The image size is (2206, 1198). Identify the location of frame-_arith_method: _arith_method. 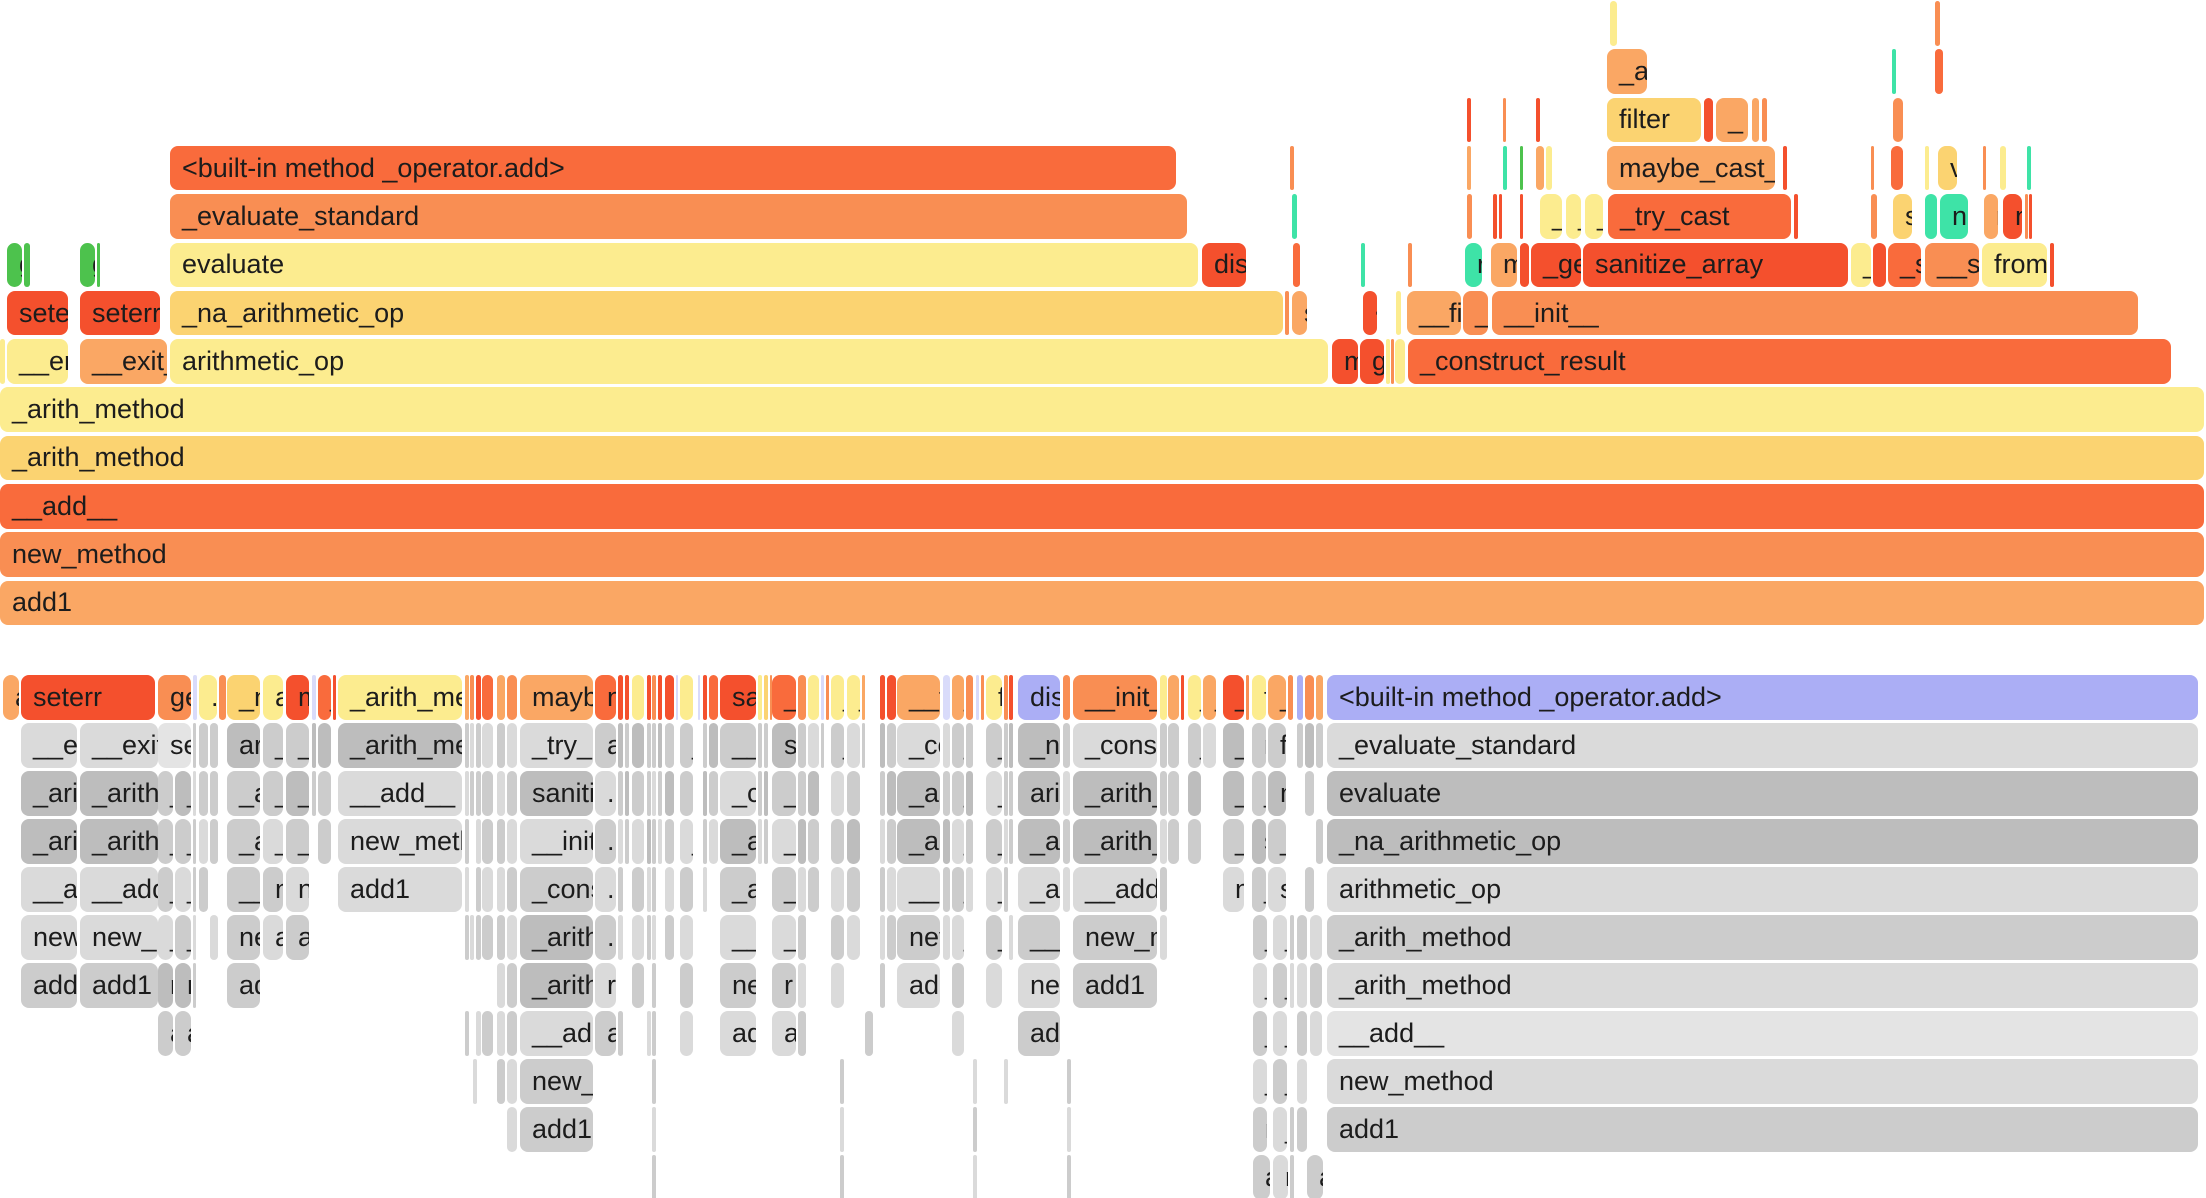
(1762, 985).